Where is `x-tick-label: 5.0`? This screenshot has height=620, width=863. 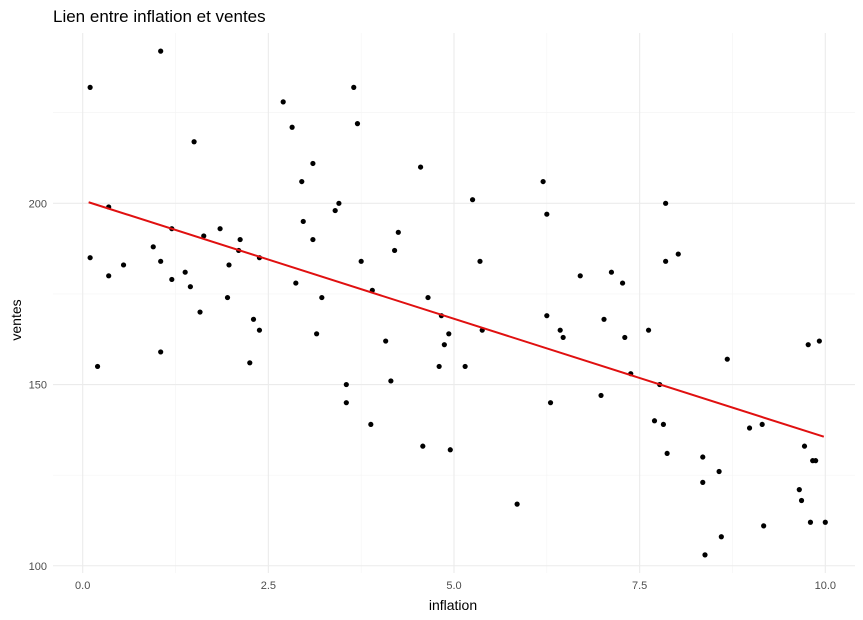 x-tick-label: 5.0 is located at coordinates (453, 586).